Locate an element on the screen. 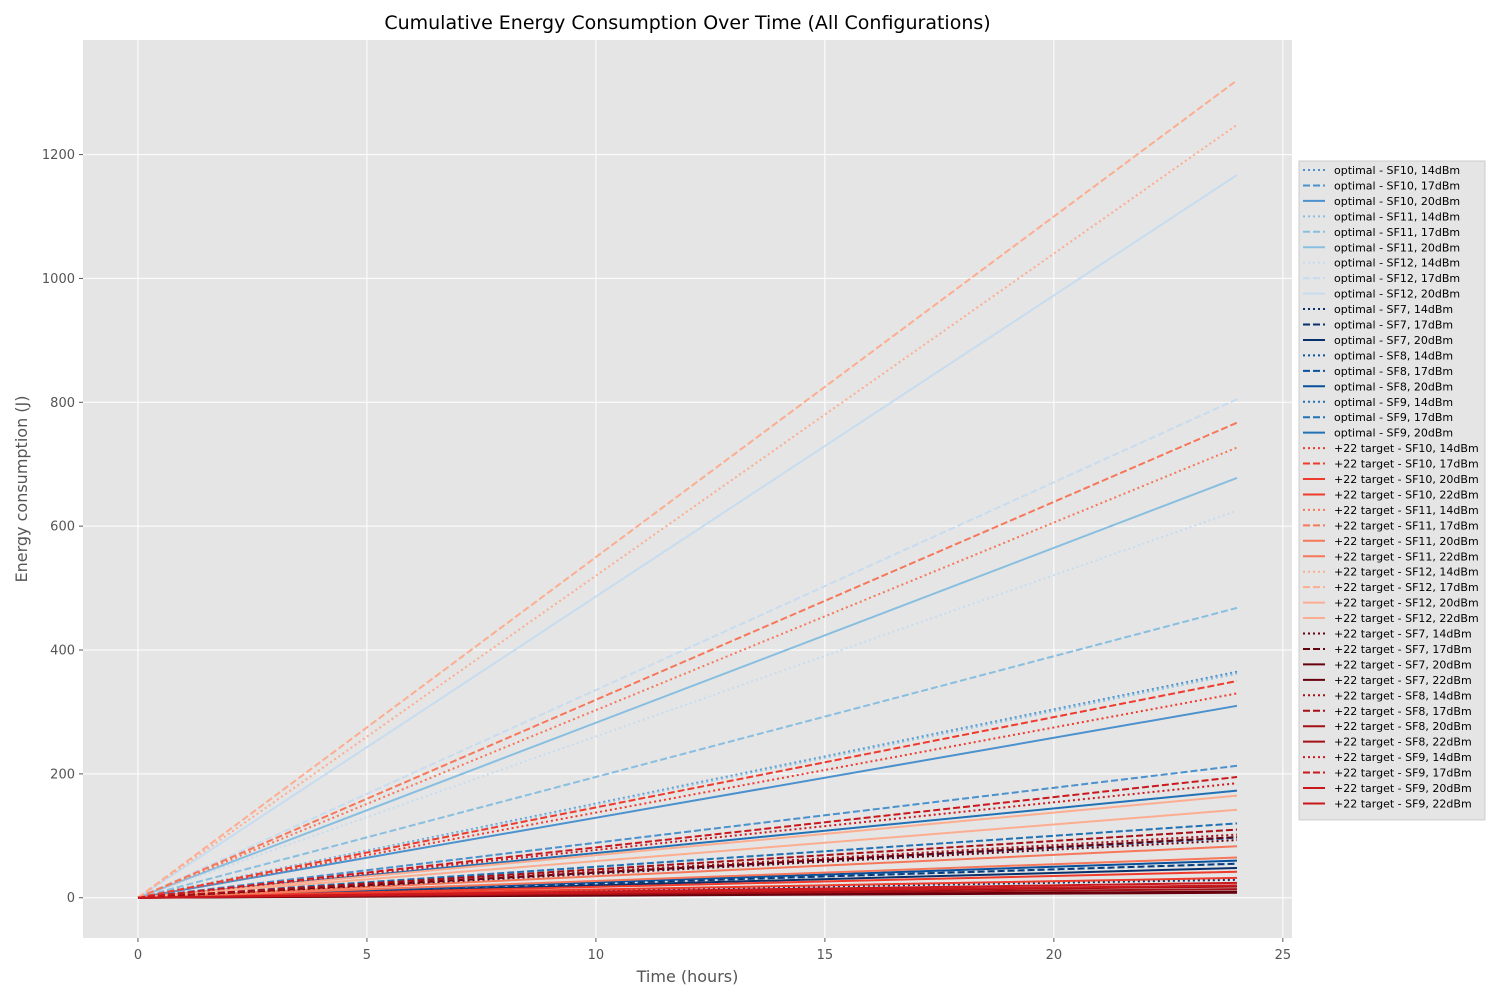  legend-item: optimal - SF10, 17dBm is located at coordinates (1381, 185).